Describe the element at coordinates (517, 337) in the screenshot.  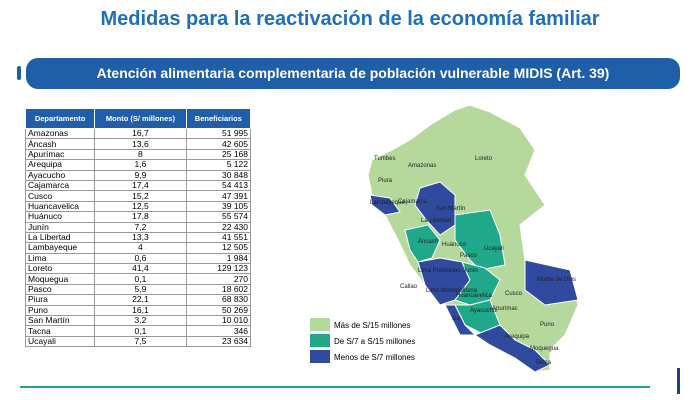
I see `region-label: Arequipa` at that location.